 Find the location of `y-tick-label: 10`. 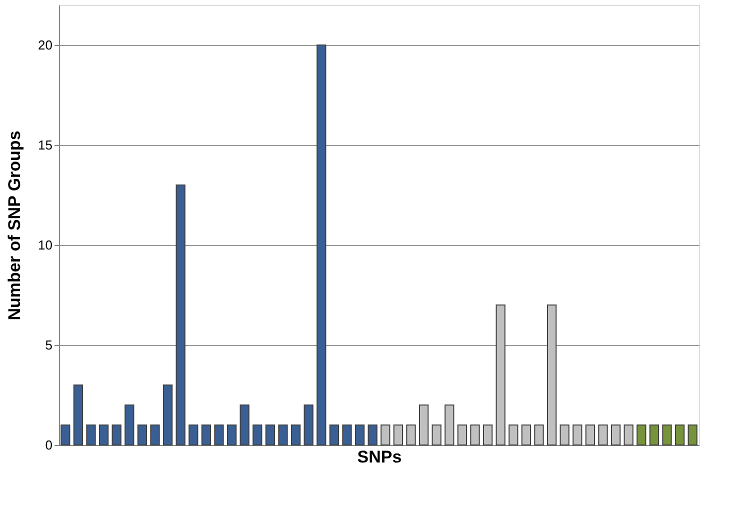

y-tick-label: 10 is located at coordinates (45, 245).